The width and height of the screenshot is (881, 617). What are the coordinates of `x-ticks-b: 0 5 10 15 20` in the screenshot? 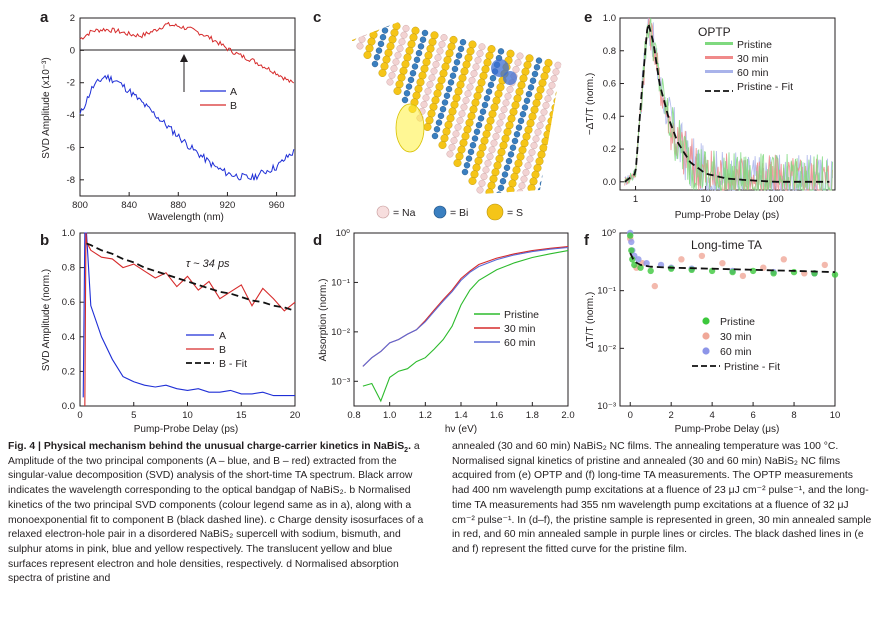 It's located at (188, 411).